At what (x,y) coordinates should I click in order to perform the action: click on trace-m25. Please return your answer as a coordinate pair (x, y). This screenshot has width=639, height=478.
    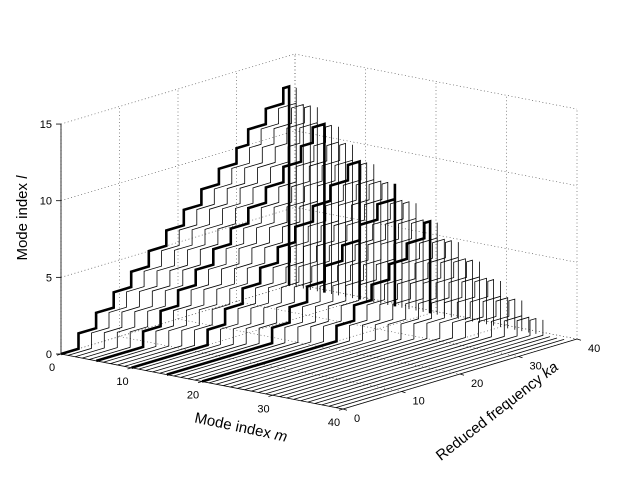
    Looking at the image, I should click on (351, 323).